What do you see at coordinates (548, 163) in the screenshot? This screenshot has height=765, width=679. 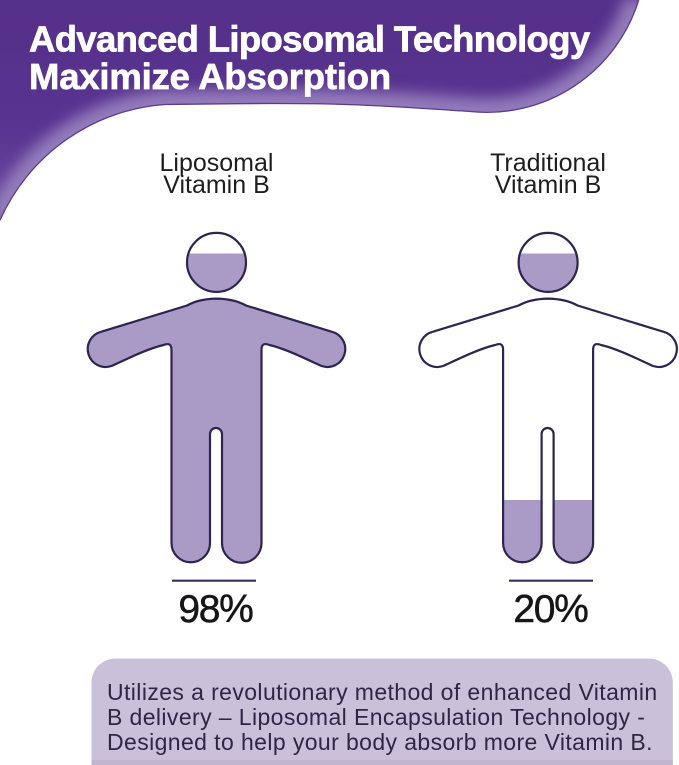 I see `svg-text: Traditional` at bounding box center [548, 163].